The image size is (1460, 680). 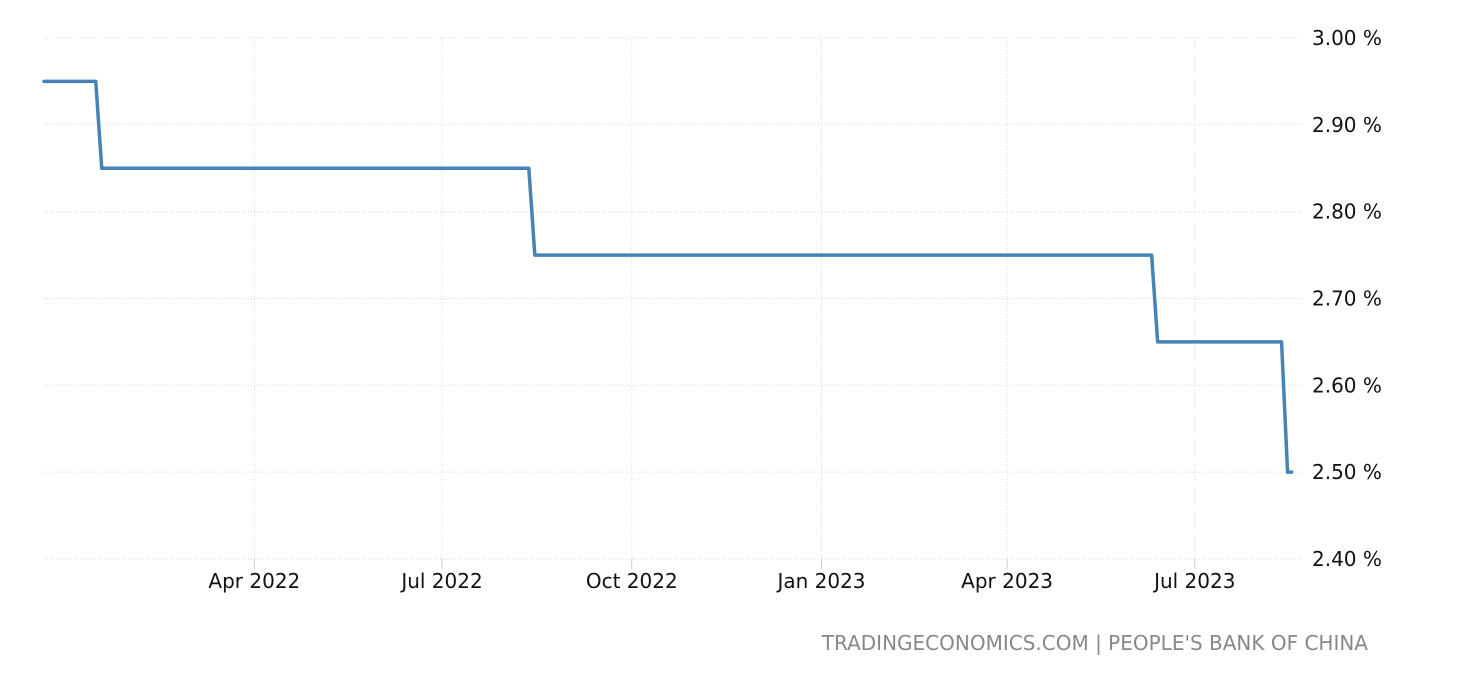 What do you see at coordinates (254, 581) in the screenshot?
I see `x-tick-label: Apr 2022` at bounding box center [254, 581].